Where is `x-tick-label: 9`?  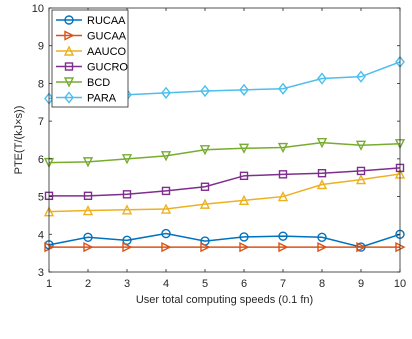
x-tick-label: 9 is located at coordinates (361, 284).